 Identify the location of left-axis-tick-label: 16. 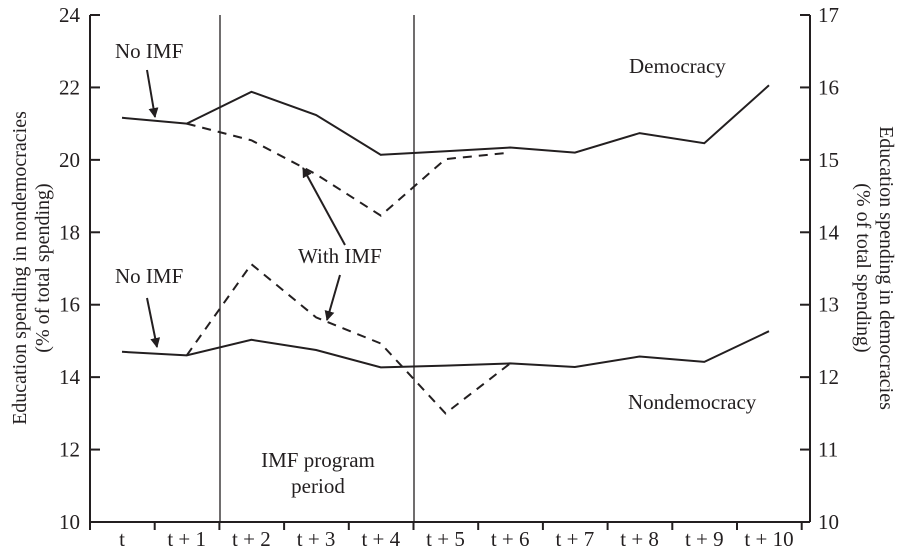
(69, 305).